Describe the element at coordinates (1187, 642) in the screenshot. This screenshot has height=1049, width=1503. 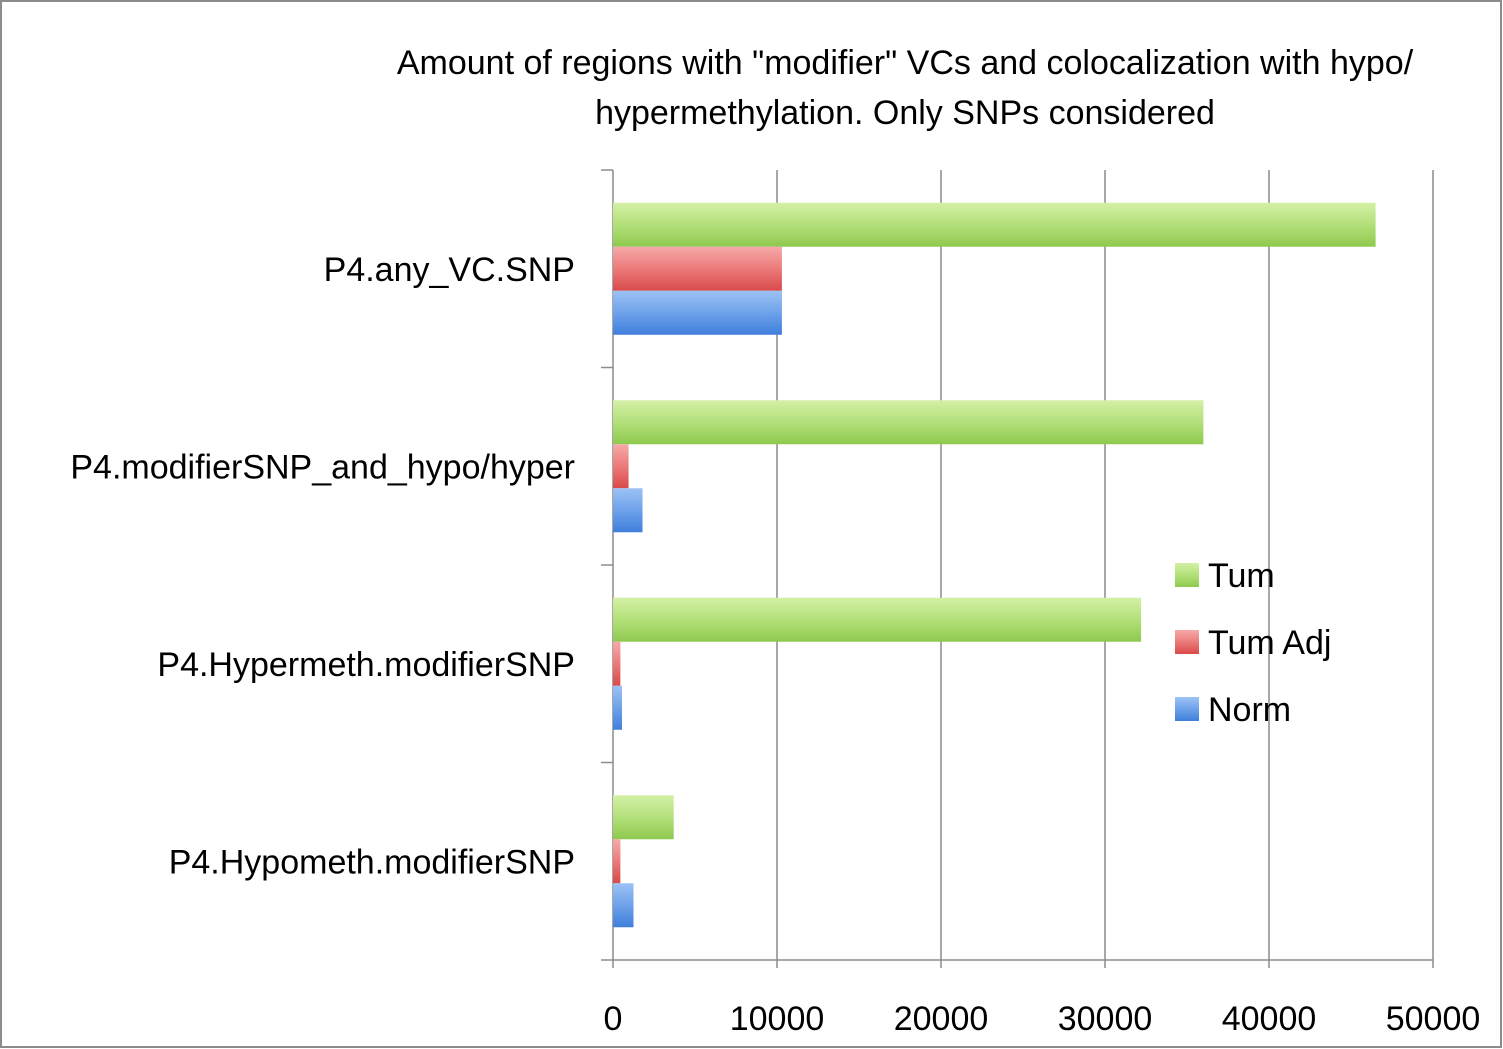
I see `legend-swatch-tum-adj` at that location.